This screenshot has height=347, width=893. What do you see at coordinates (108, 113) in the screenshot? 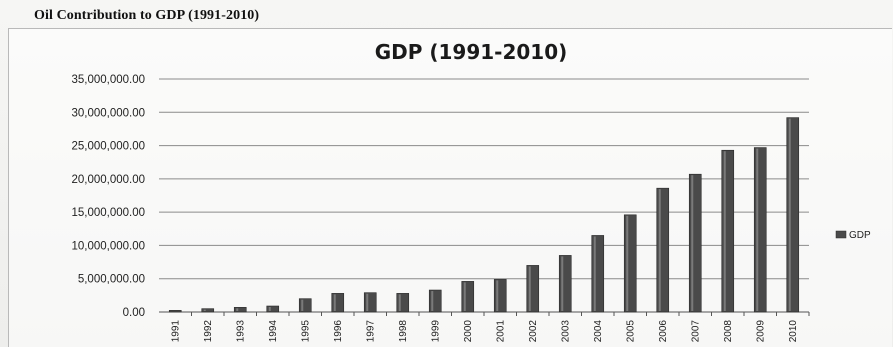
I see `y-tick-label: 30,000,000.00` at bounding box center [108, 113].